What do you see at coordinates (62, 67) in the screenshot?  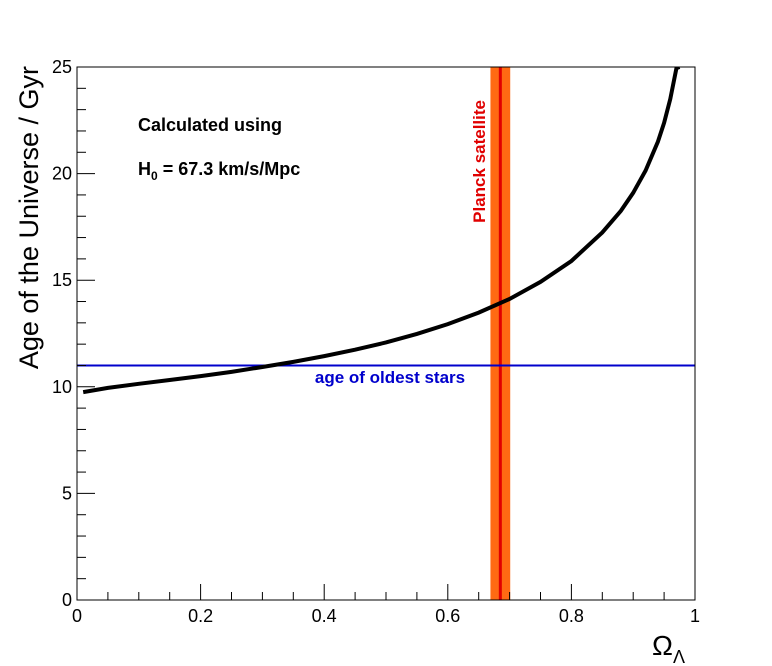 I see `y-tick-label: 25` at bounding box center [62, 67].